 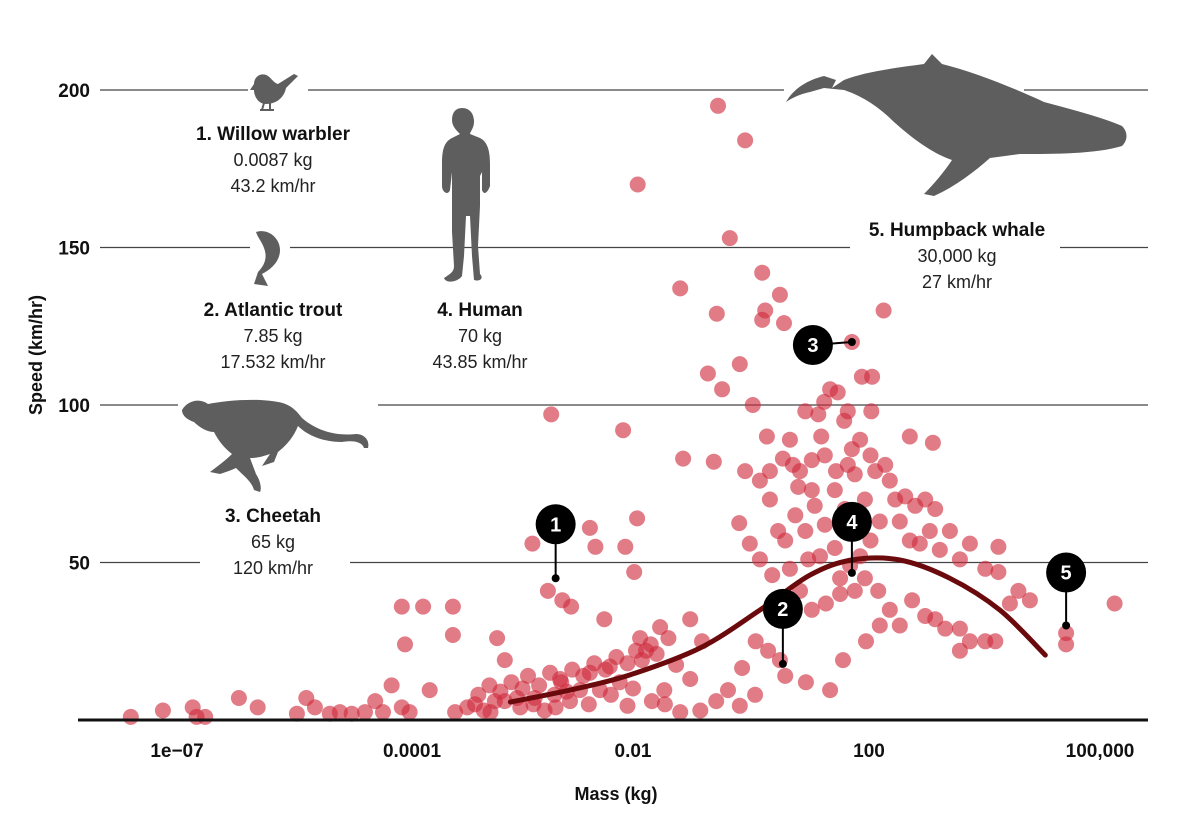 What do you see at coordinates (273, 134) in the screenshot?
I see `annotation-title: 1. Willow warbler` at bounding box center [273, 134].